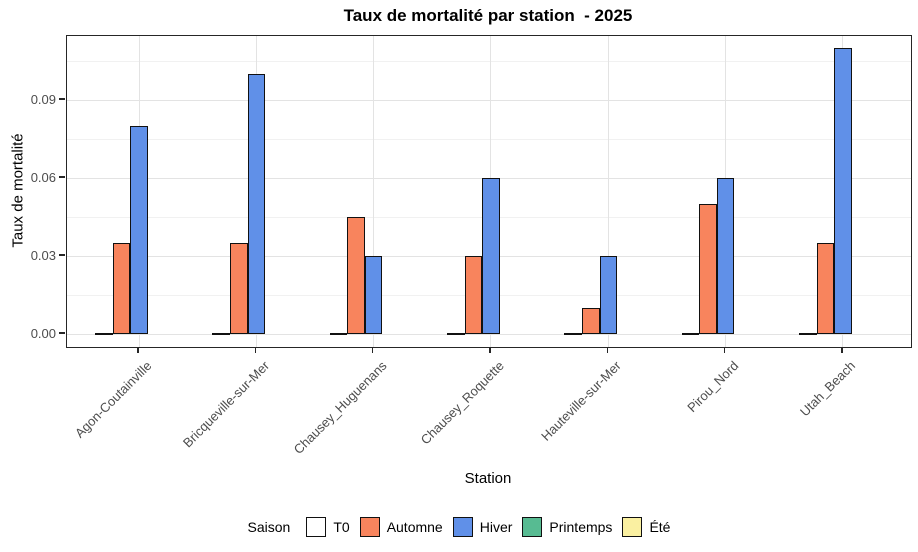 This screenshot has height=552, width=918. Describe the element at coordinates (488, 15) in the screenshot. I see `chart-title: Taux de mortalité par station - 2025` at that location.